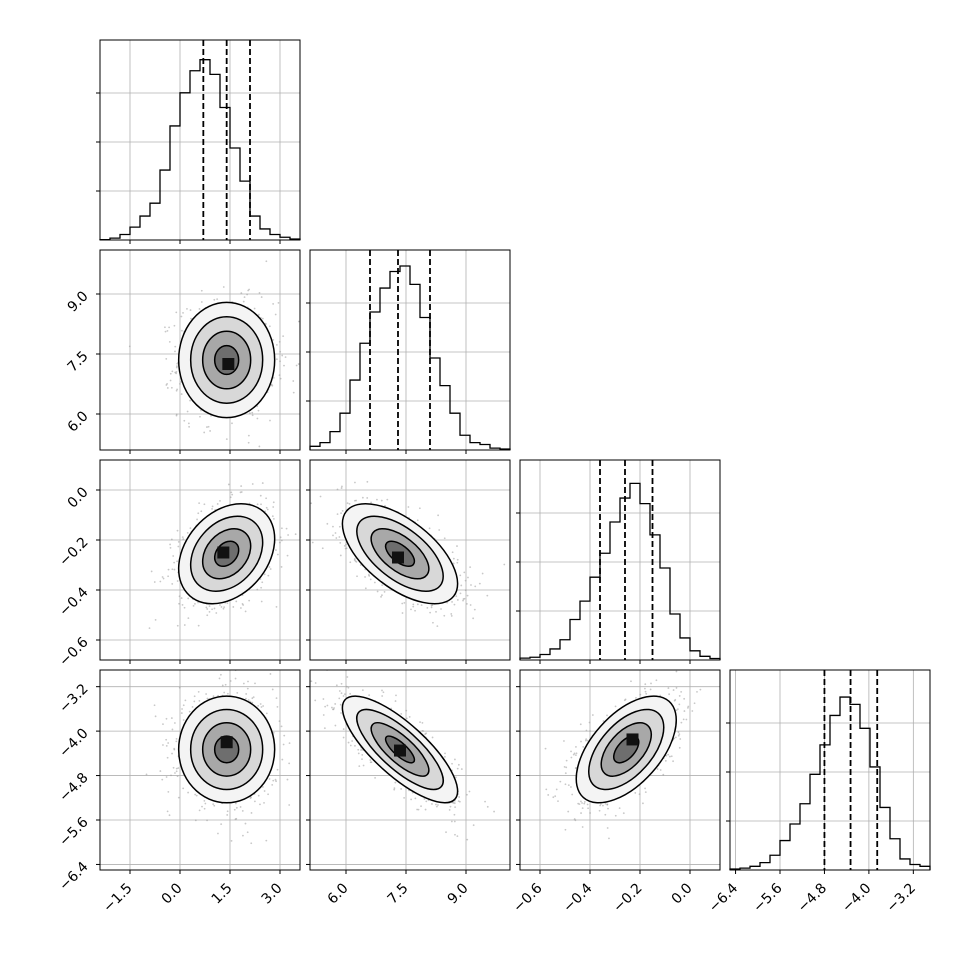  Describe the element at coordinates (458, 893) in the screenshot. I see `x-tick-label: 9.0` at that location.